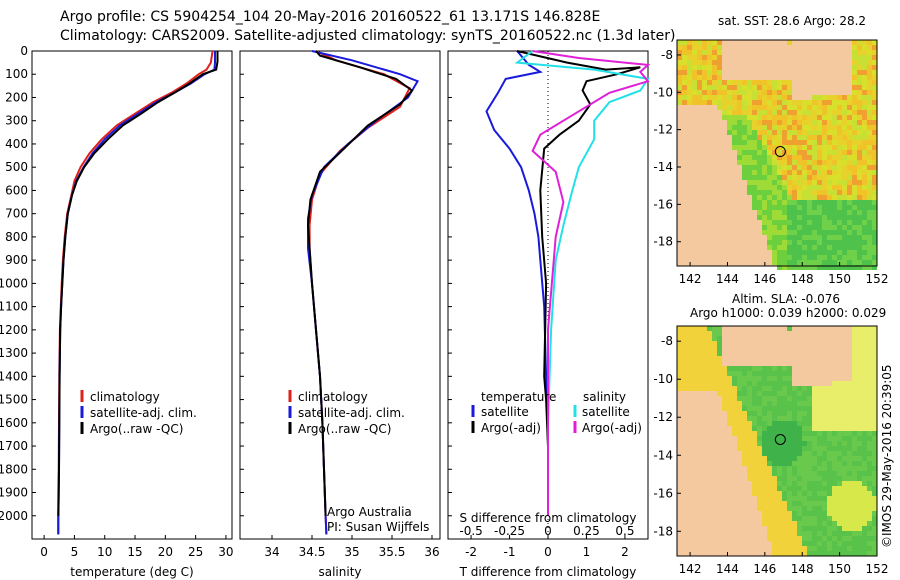 Image resolution: width=900 pixels, height=580 pixels. Describe the element at coordinates (14, 469) in the screenshot. I see `y-tick-label: 1800` at that location.